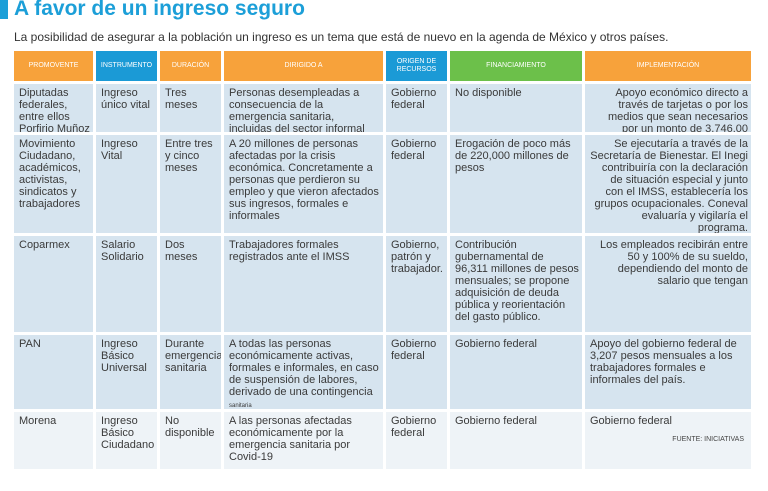 This screenshot has height=491, width=768. I want to click on page-title: A favor de un ingreso seguro, so click(159, 10).